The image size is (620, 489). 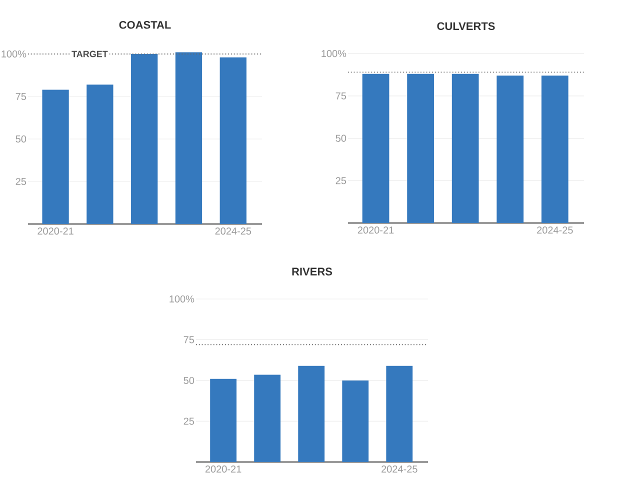 I want to click on chart-title: RIVERS, so click(x=312, y=272).